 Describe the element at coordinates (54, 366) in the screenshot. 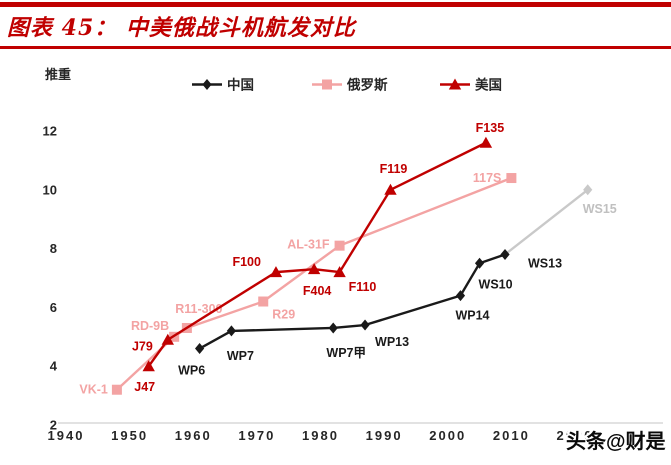

I see `y-tick-label-4: 4` at that location.